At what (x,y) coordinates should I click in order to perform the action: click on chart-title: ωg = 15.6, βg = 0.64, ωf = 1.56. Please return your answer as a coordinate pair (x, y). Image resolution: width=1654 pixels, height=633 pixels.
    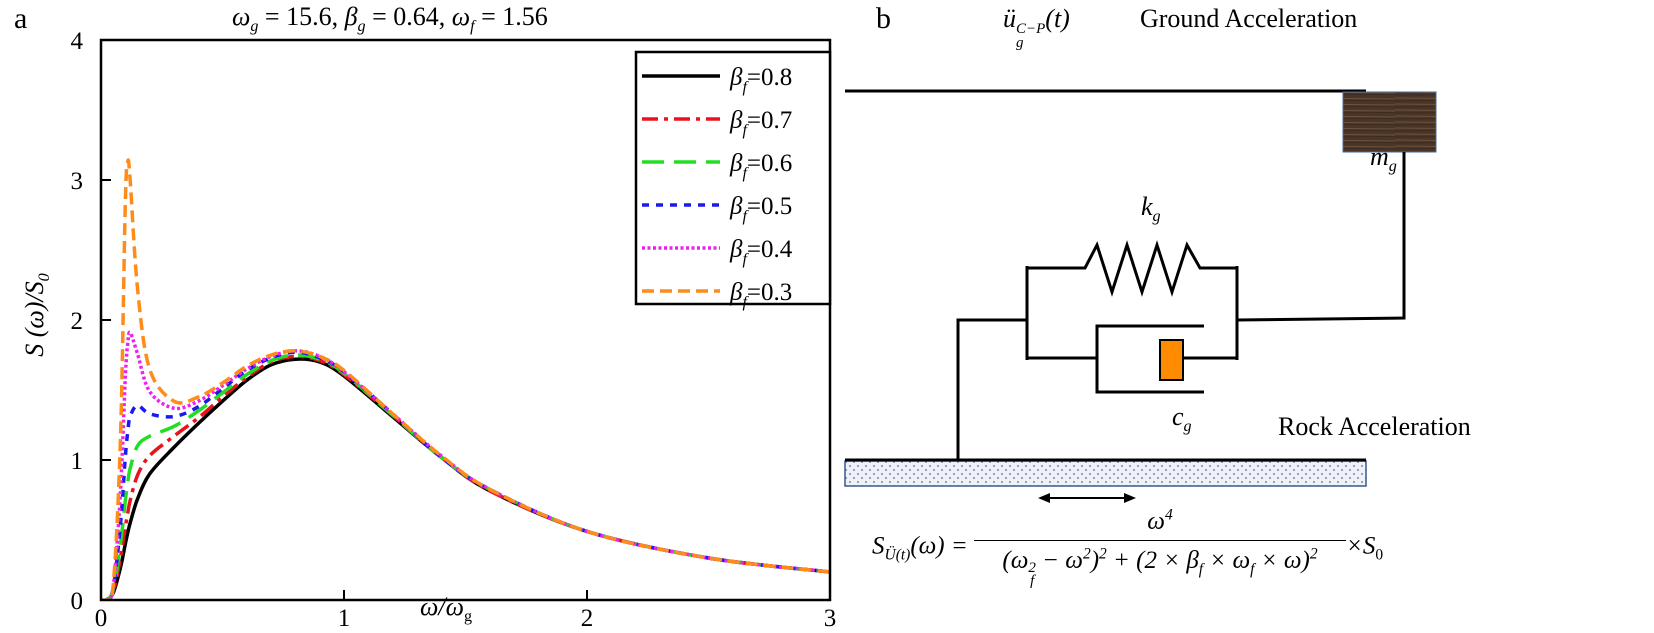
    Looking at the image, I should click on (390, 19).